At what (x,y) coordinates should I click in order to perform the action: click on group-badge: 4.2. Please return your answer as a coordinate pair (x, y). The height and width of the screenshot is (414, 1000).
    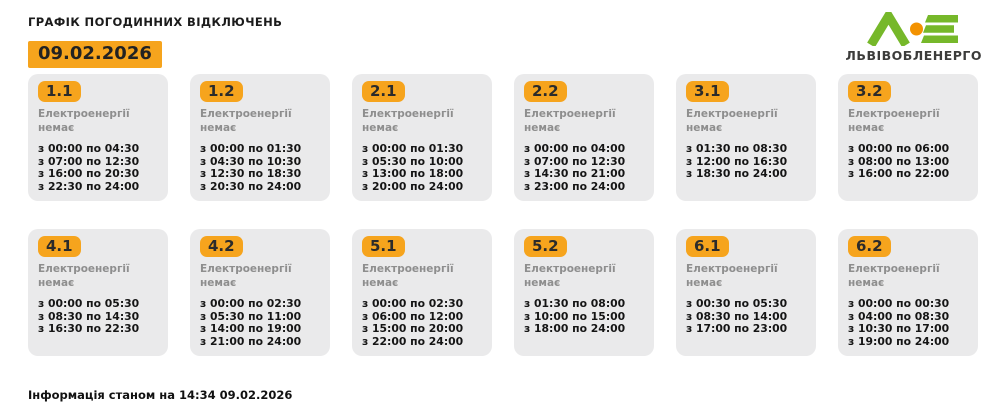
    Looking at the image, I should click on (221, 246).